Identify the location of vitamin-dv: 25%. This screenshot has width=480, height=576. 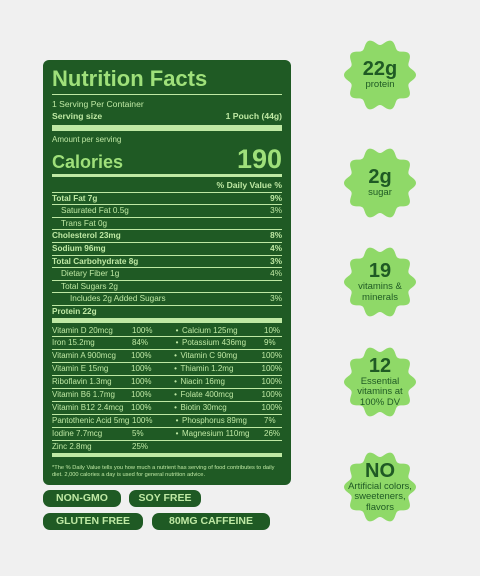
(140, 446).